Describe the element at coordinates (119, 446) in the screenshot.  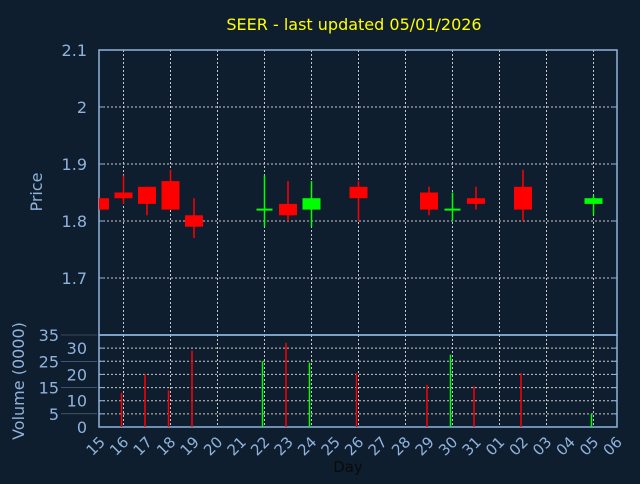
I see `x-tick-label: 16` at that location.